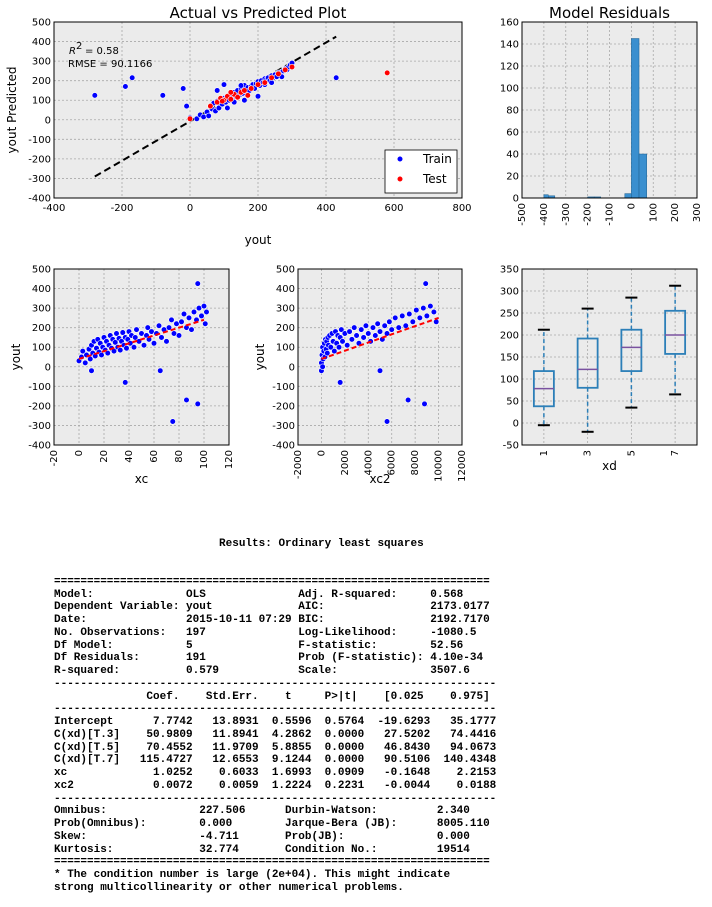 Image resolution: width=712 pixels, height=907 pixels. What do you see at coordinates (298, 464) in the screenshot?
I see `x-tick-label: -2000` at bounding box center [298, 464].